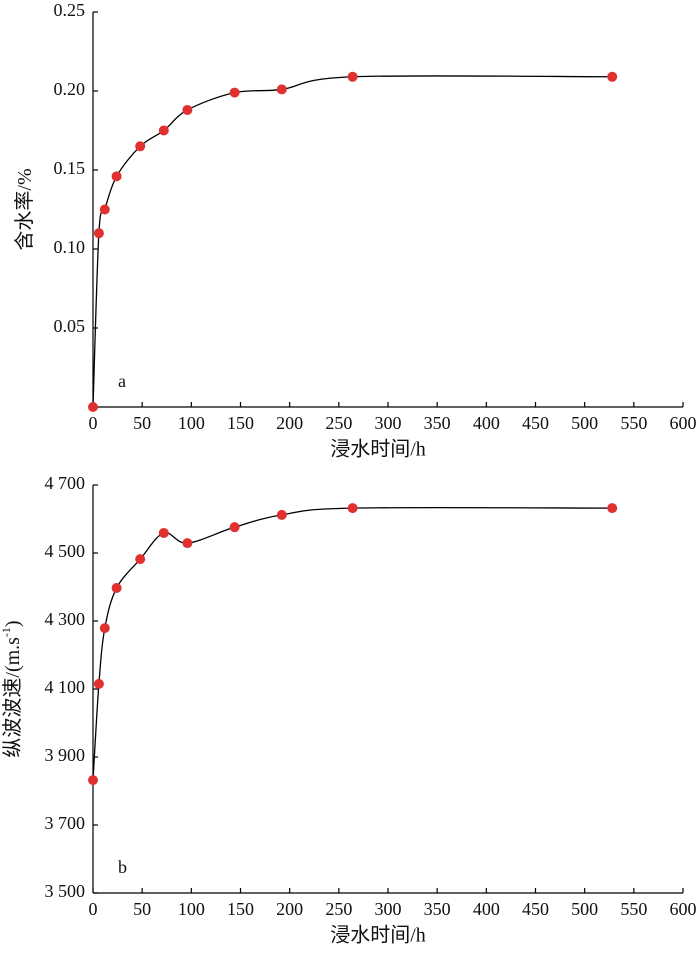  Describe the element at coordinates (65, 551) in the screenshot. I see `y-tick-label: 4 500` at that location.